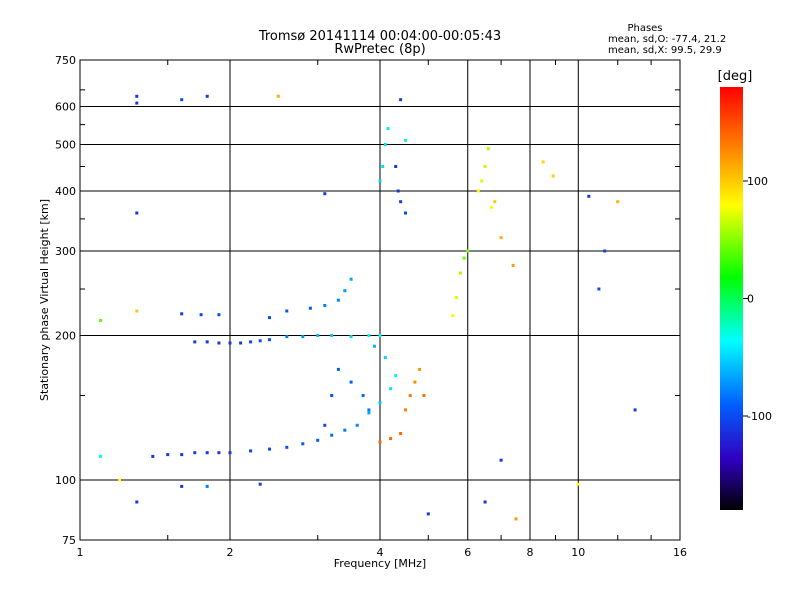 This screenshot has width=800, height=600. Describe the element at coordinates (379, 36) in the screenshot. I see `chart-title: Tromsø 20141114 00:04:00-00:05:43` at that location.